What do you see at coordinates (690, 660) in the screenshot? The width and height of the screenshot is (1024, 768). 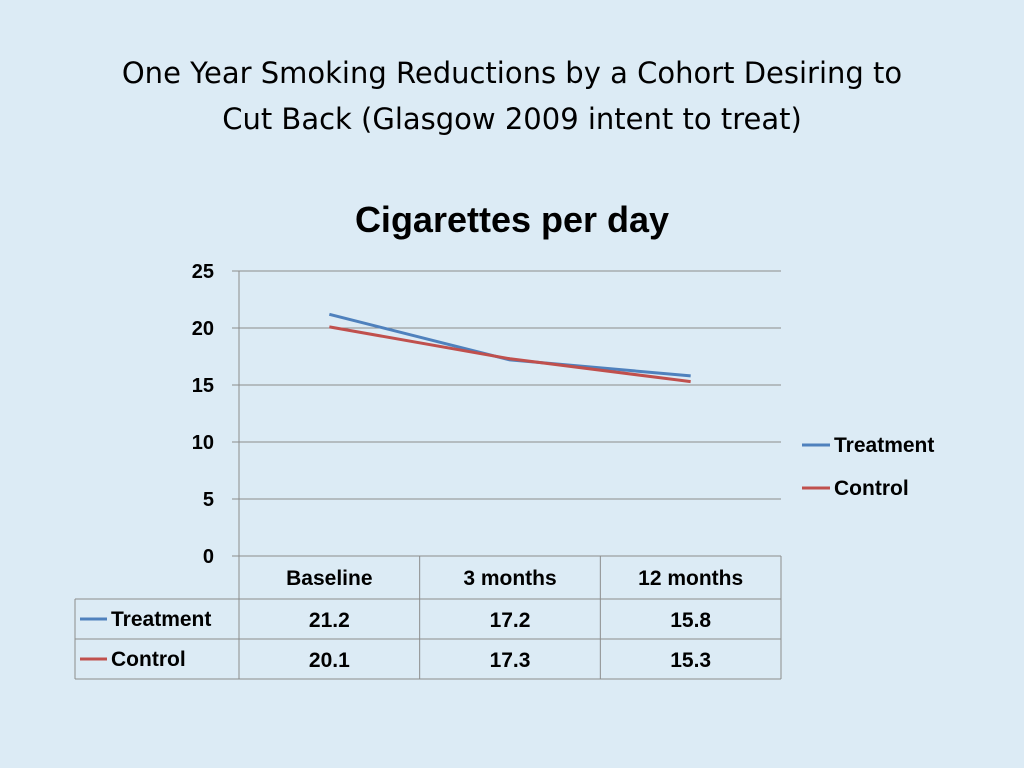 I see `table-value: 15.3` at bounding box center [690, 660].